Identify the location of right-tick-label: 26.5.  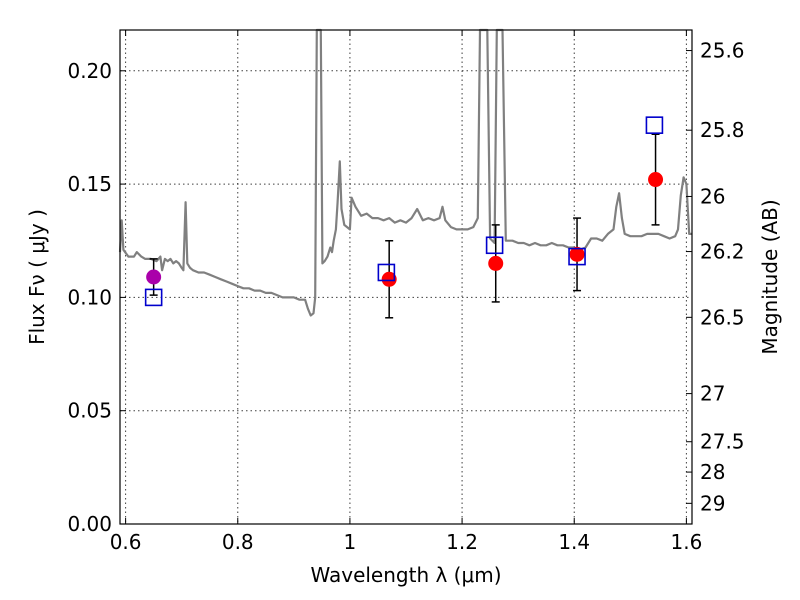
(722, 317).